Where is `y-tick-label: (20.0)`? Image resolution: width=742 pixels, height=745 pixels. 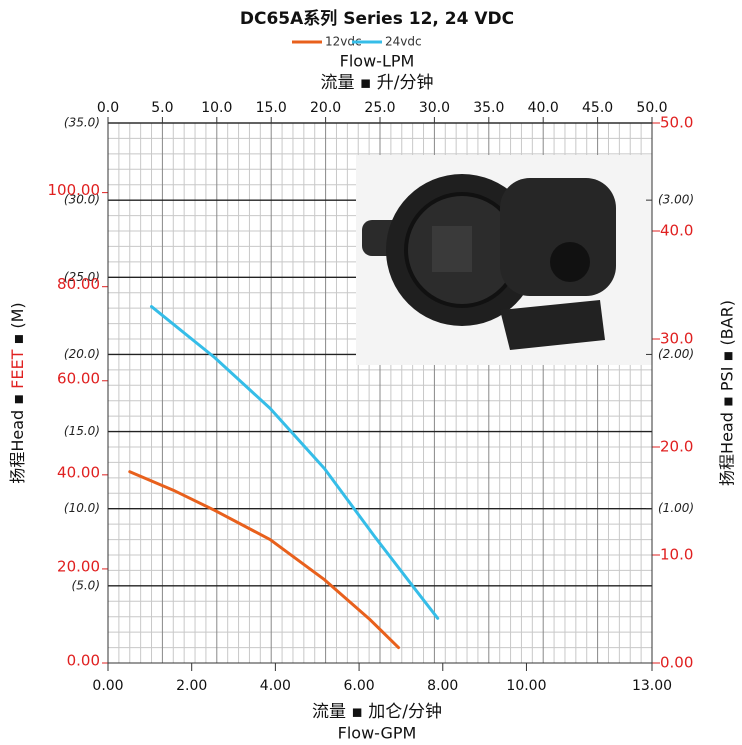 y-tick-label: (20.0) is located at coordinates (82, 354).